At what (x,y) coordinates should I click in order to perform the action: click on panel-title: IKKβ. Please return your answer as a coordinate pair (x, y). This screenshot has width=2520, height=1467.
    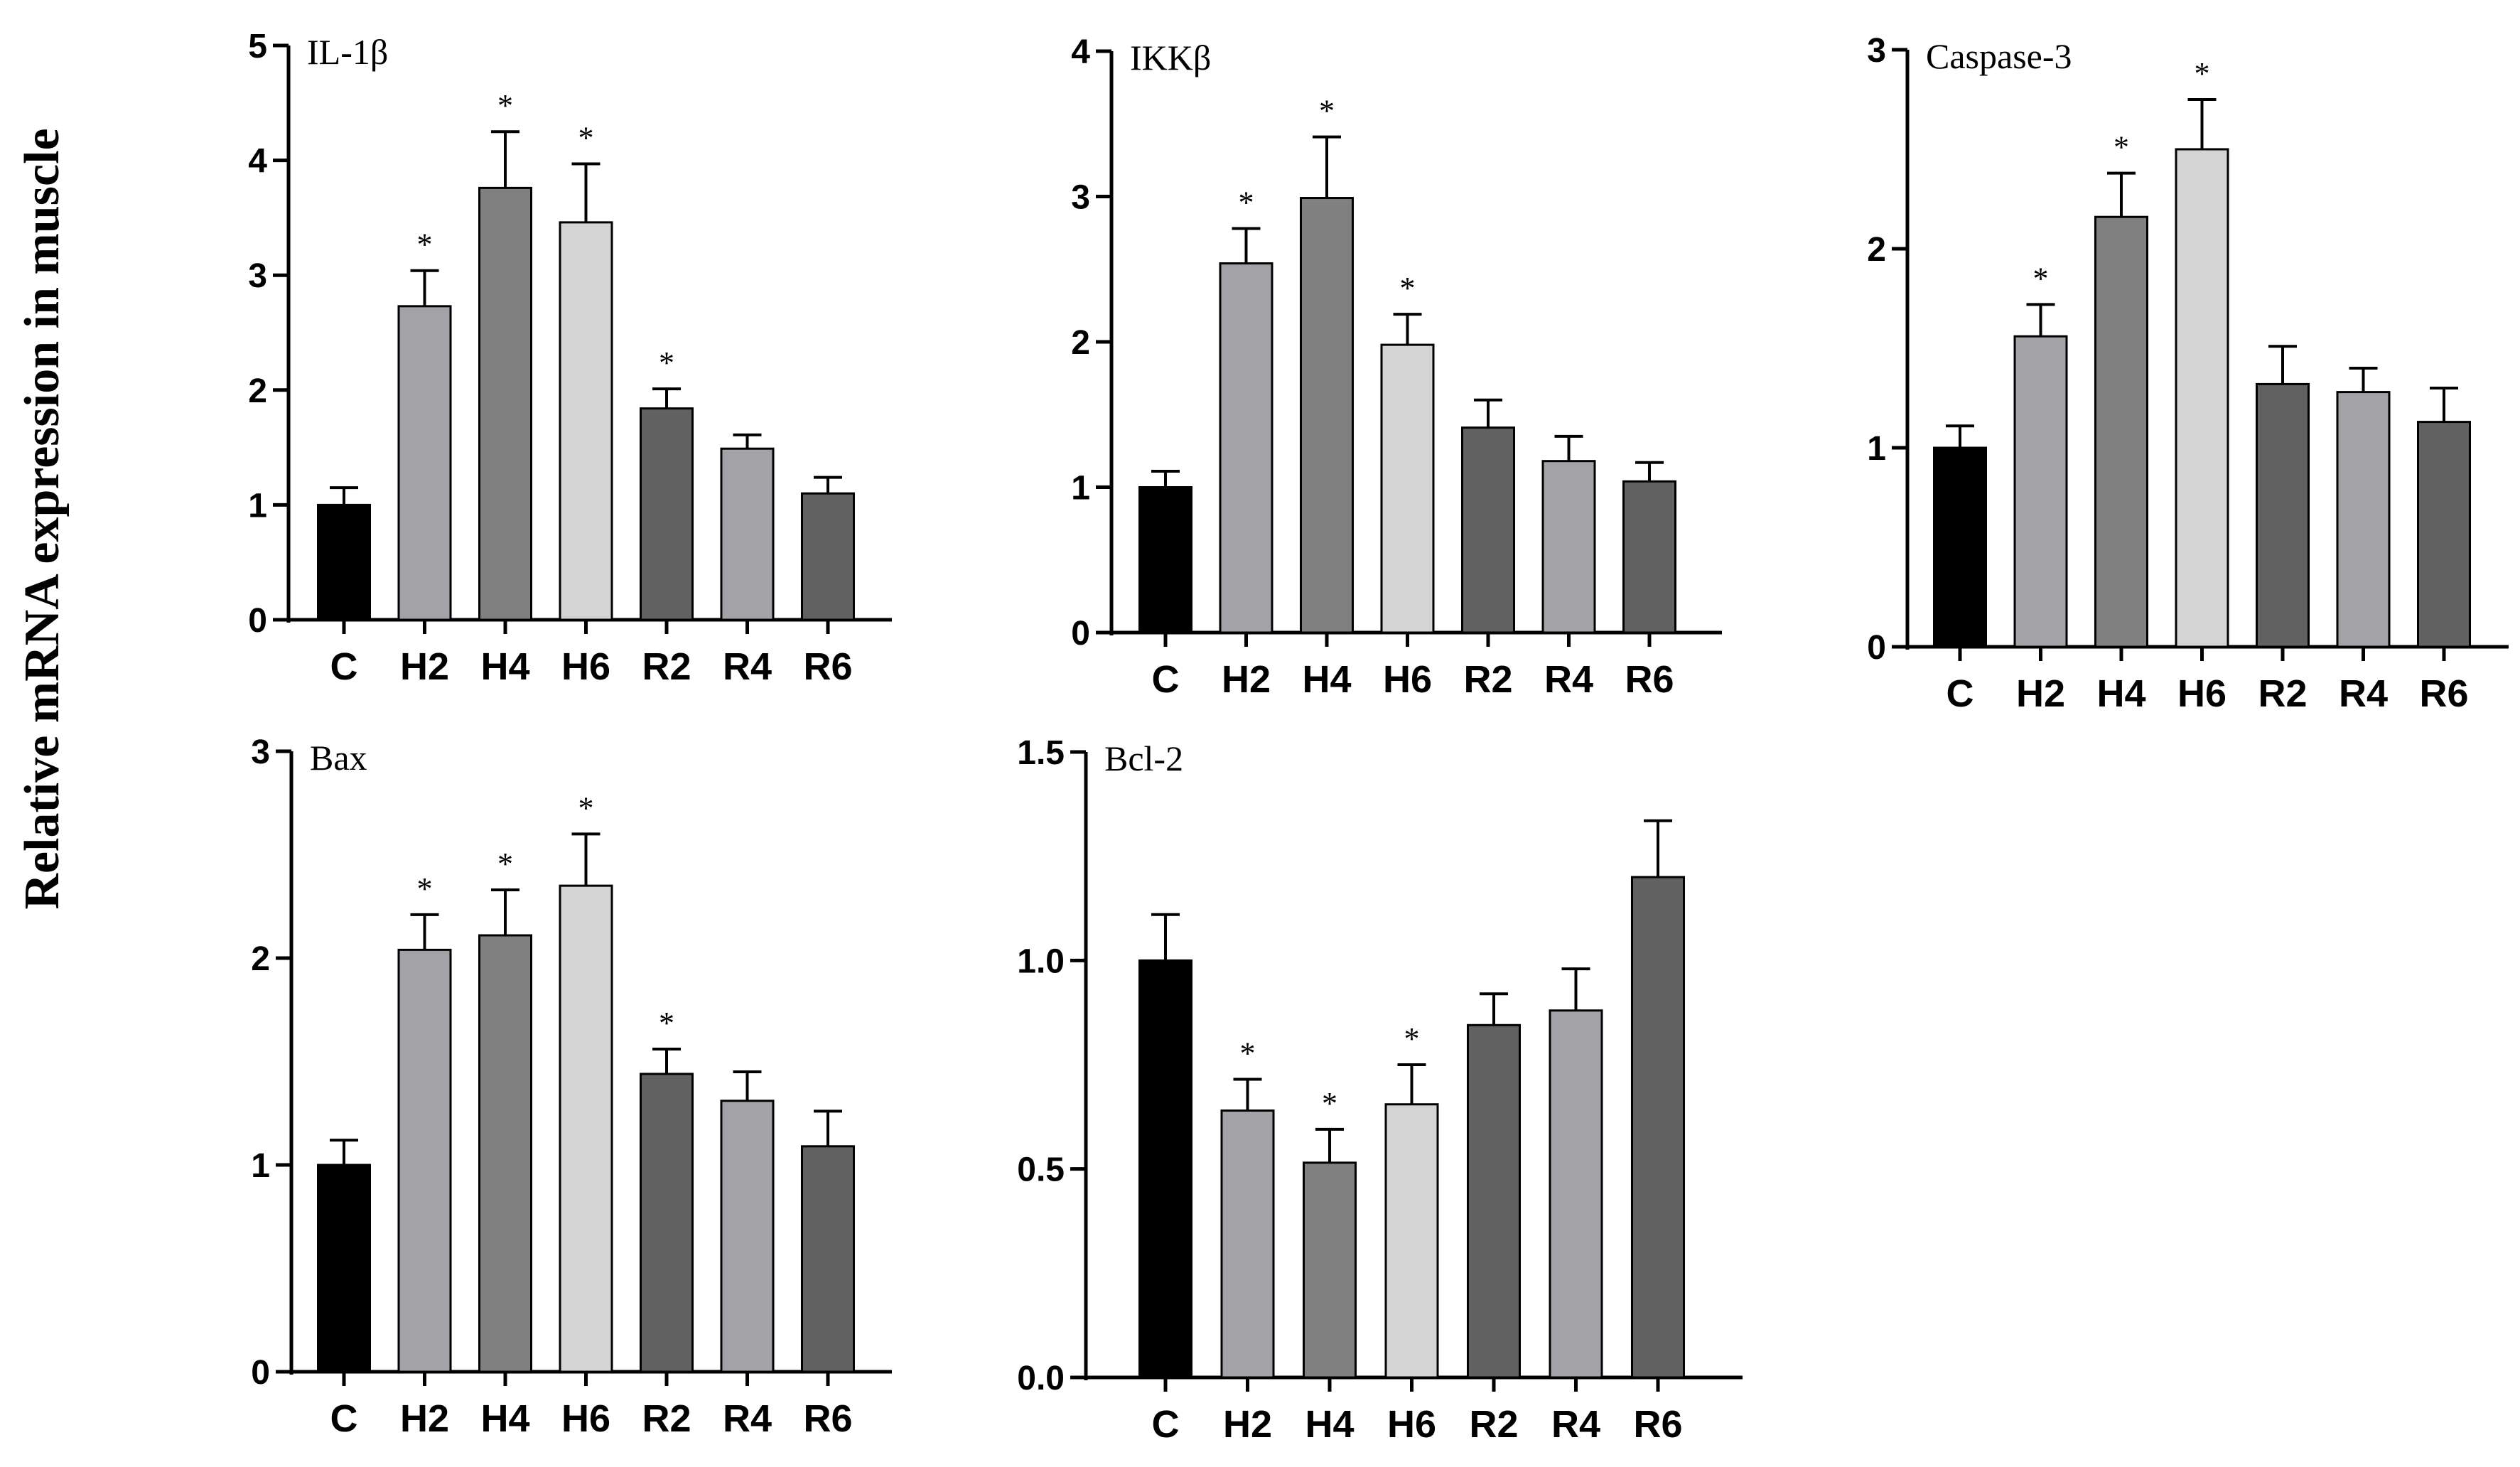
    Looking at the image, I should click on (1170, 58).